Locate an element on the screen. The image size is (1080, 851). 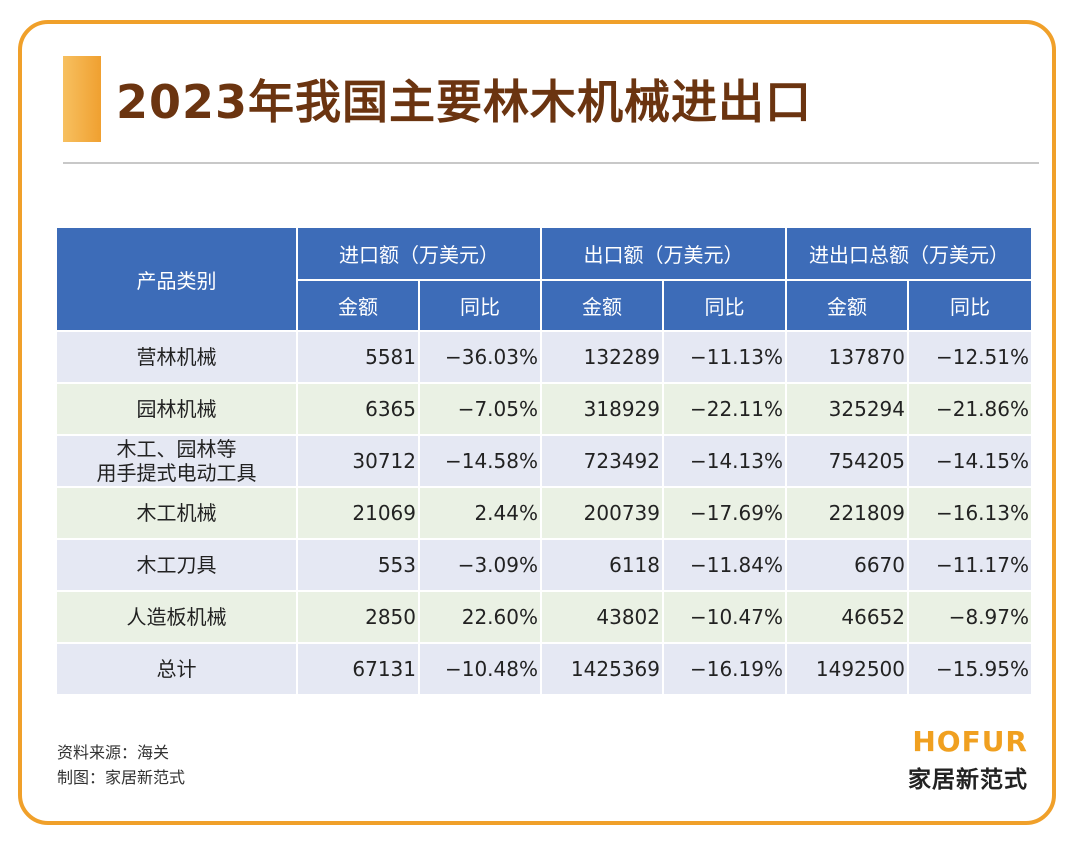
row-category: 人造板机械 is located at coordinates (177, 617).